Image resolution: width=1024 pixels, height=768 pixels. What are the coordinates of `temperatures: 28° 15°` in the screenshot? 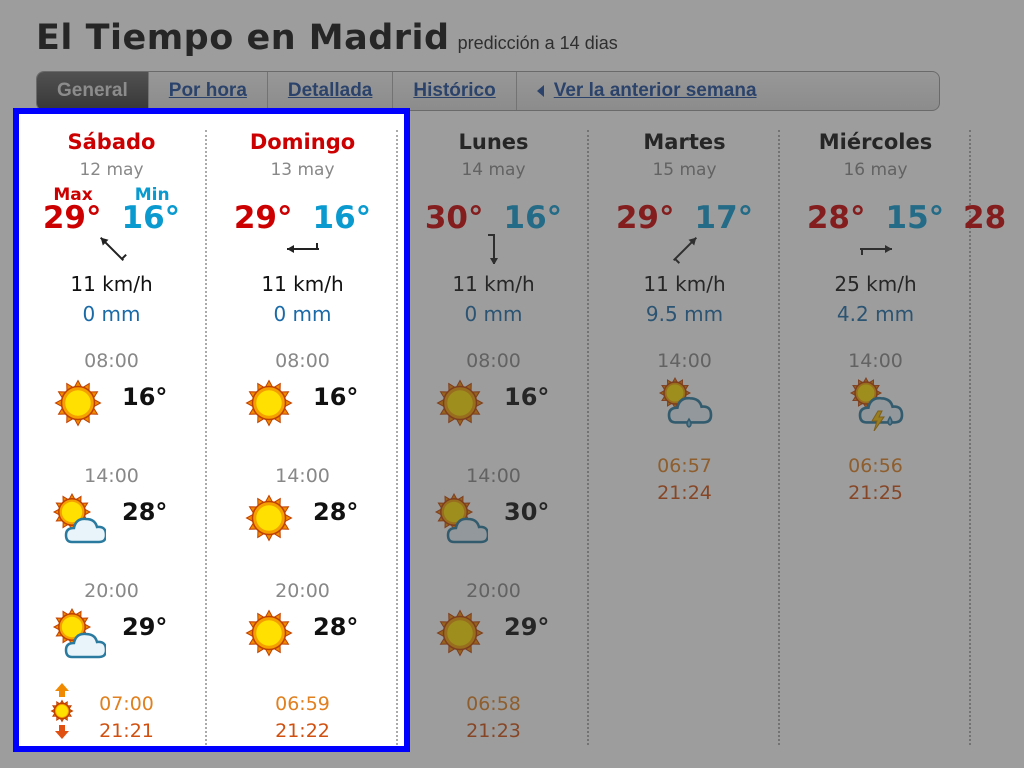 It's located at (875, 218).